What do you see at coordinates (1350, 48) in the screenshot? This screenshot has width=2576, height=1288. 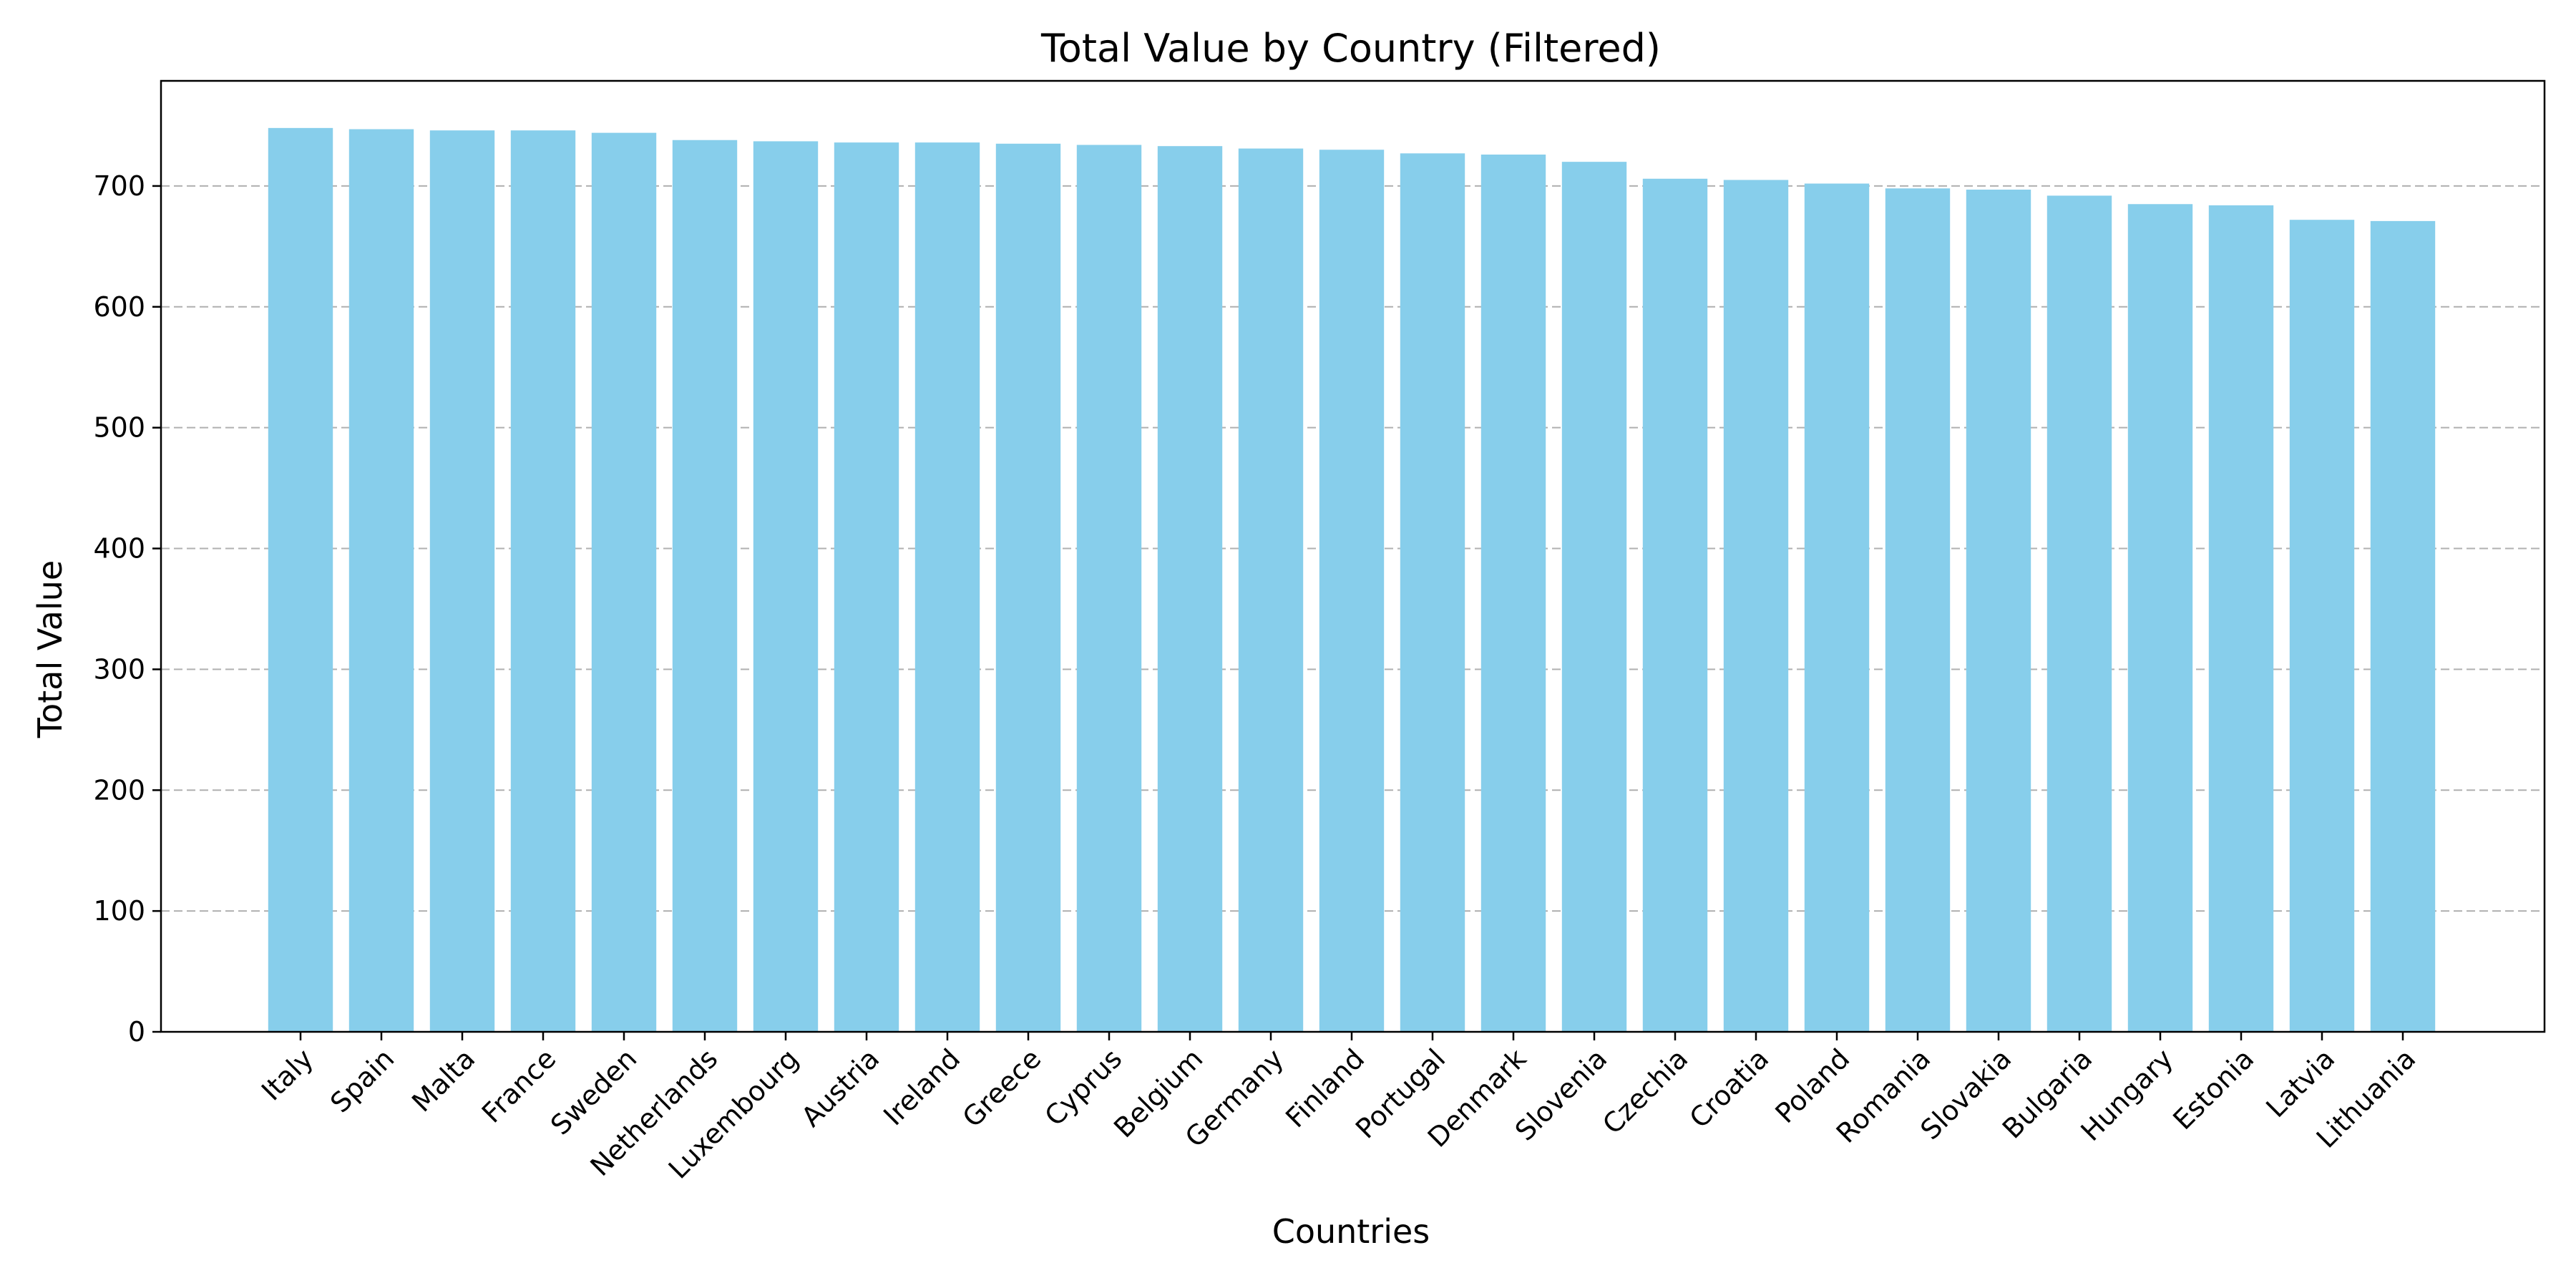 I see `chart-title: Total Value by Country (Filtered)` at bounding box center [1350, 48].